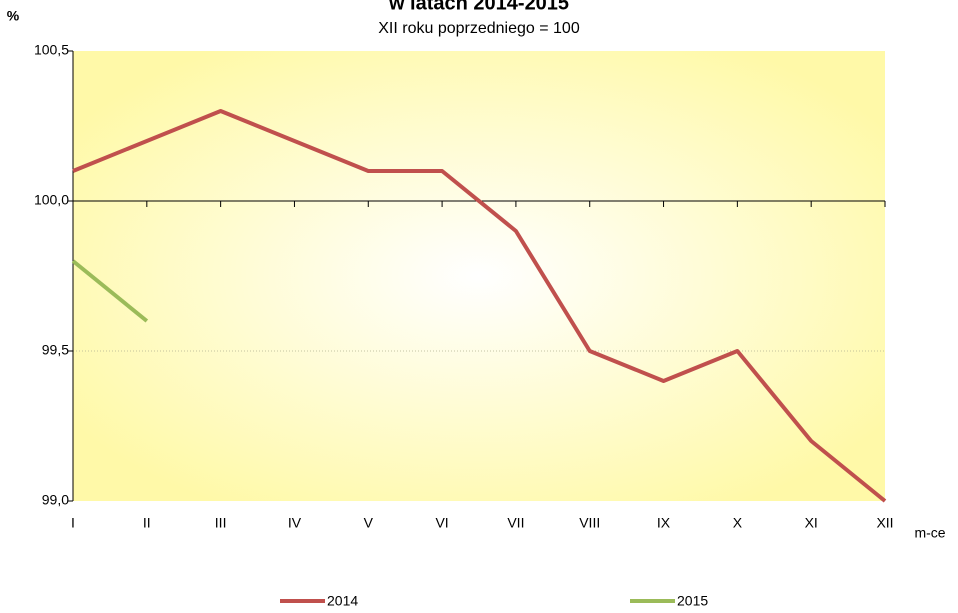 The height and width of the screenshot is (613, 958). I want to click on x-tick-label: VIII, so click(589, 523).